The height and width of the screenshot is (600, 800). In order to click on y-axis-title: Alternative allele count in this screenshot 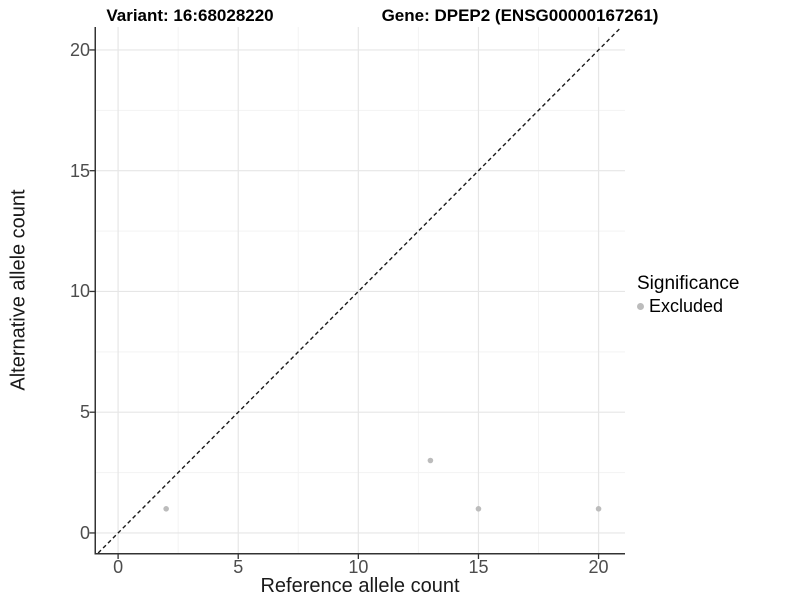, I will do `click(18, 290)`.